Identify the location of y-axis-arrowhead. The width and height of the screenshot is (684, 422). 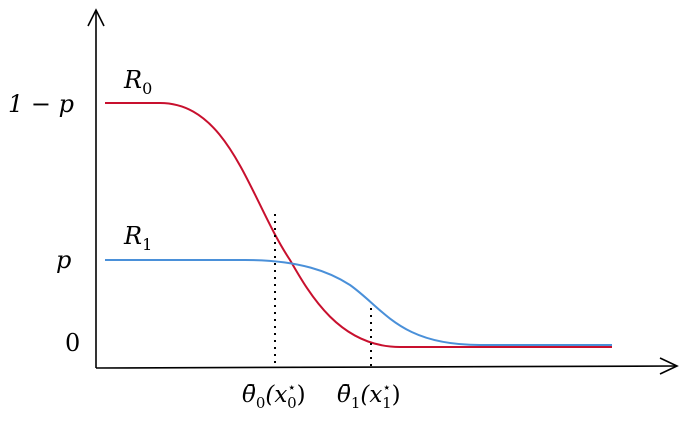
(96, 17).